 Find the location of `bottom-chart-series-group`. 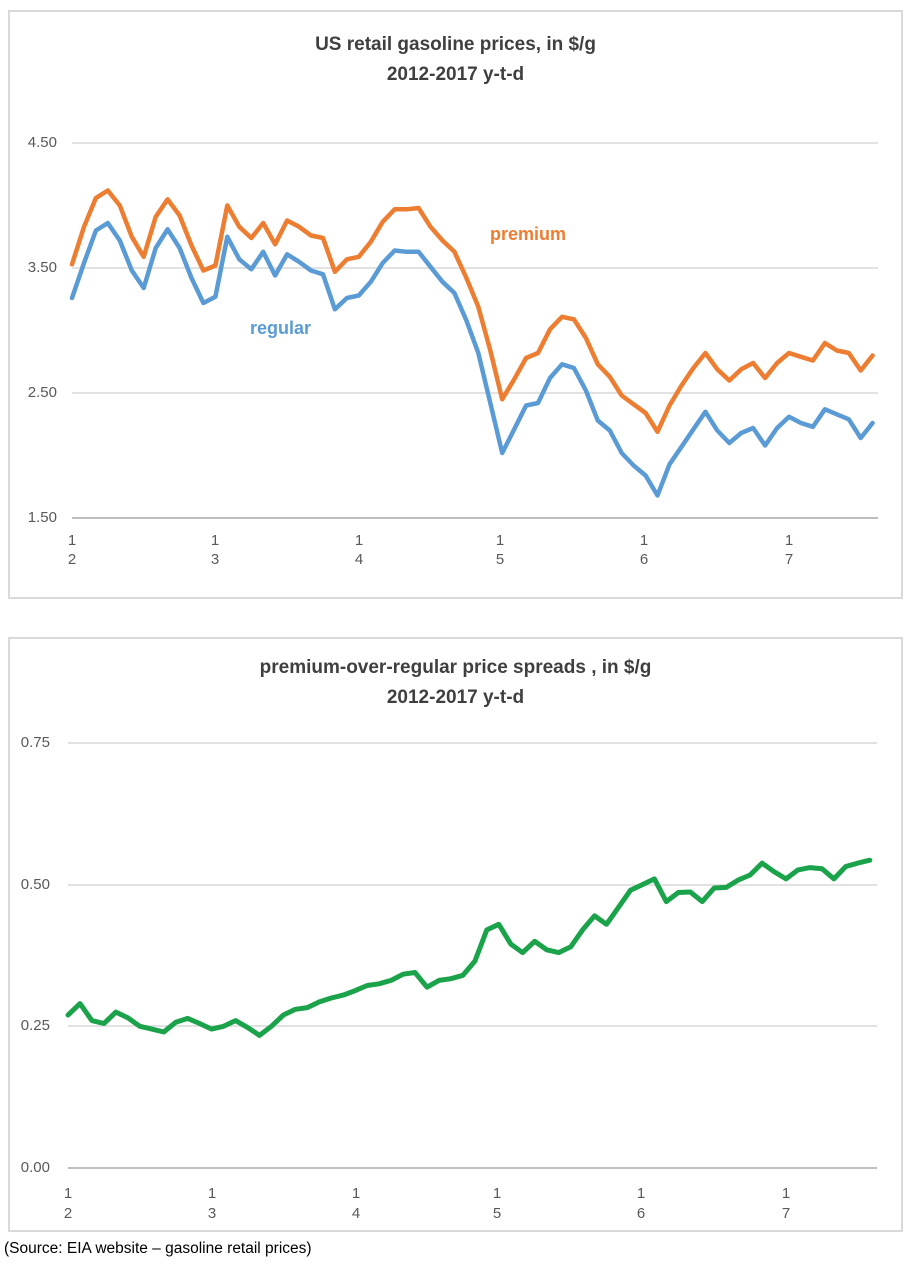

bottom-chart-series-group is located at coordinates (469, 947).